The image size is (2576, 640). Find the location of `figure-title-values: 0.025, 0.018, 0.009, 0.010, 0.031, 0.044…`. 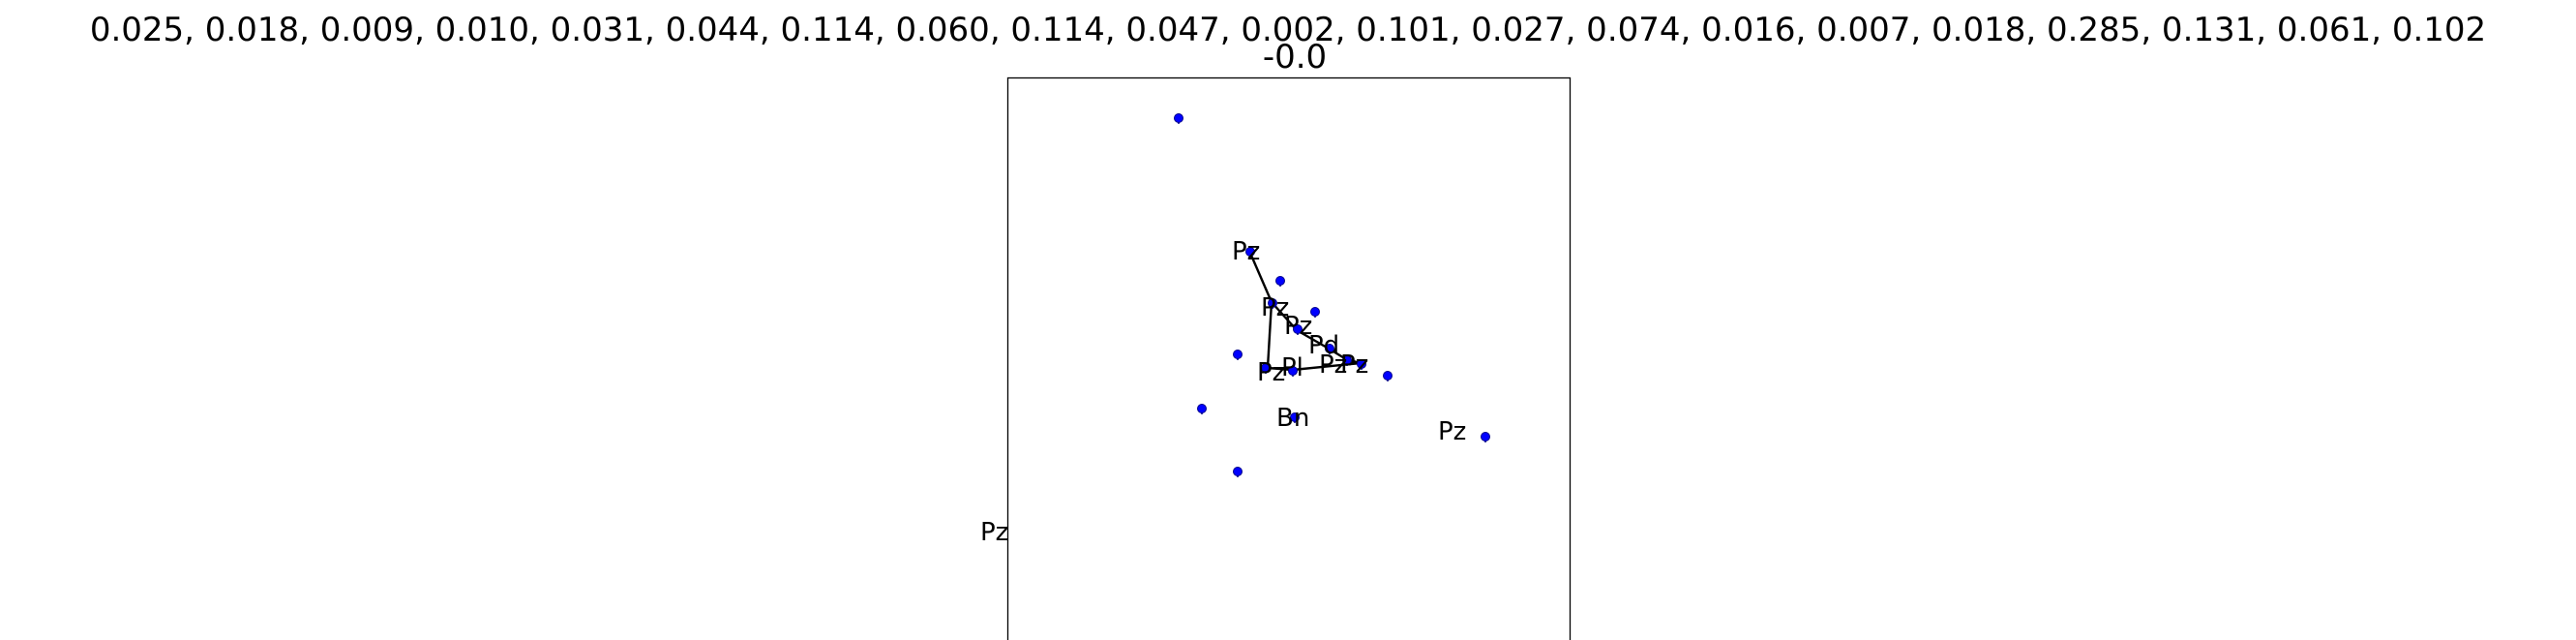

figure-title-values: 0.025, 0.018, 0.009, 0.010, 0.031, 0.044… is located at coordinates (1288, 30).